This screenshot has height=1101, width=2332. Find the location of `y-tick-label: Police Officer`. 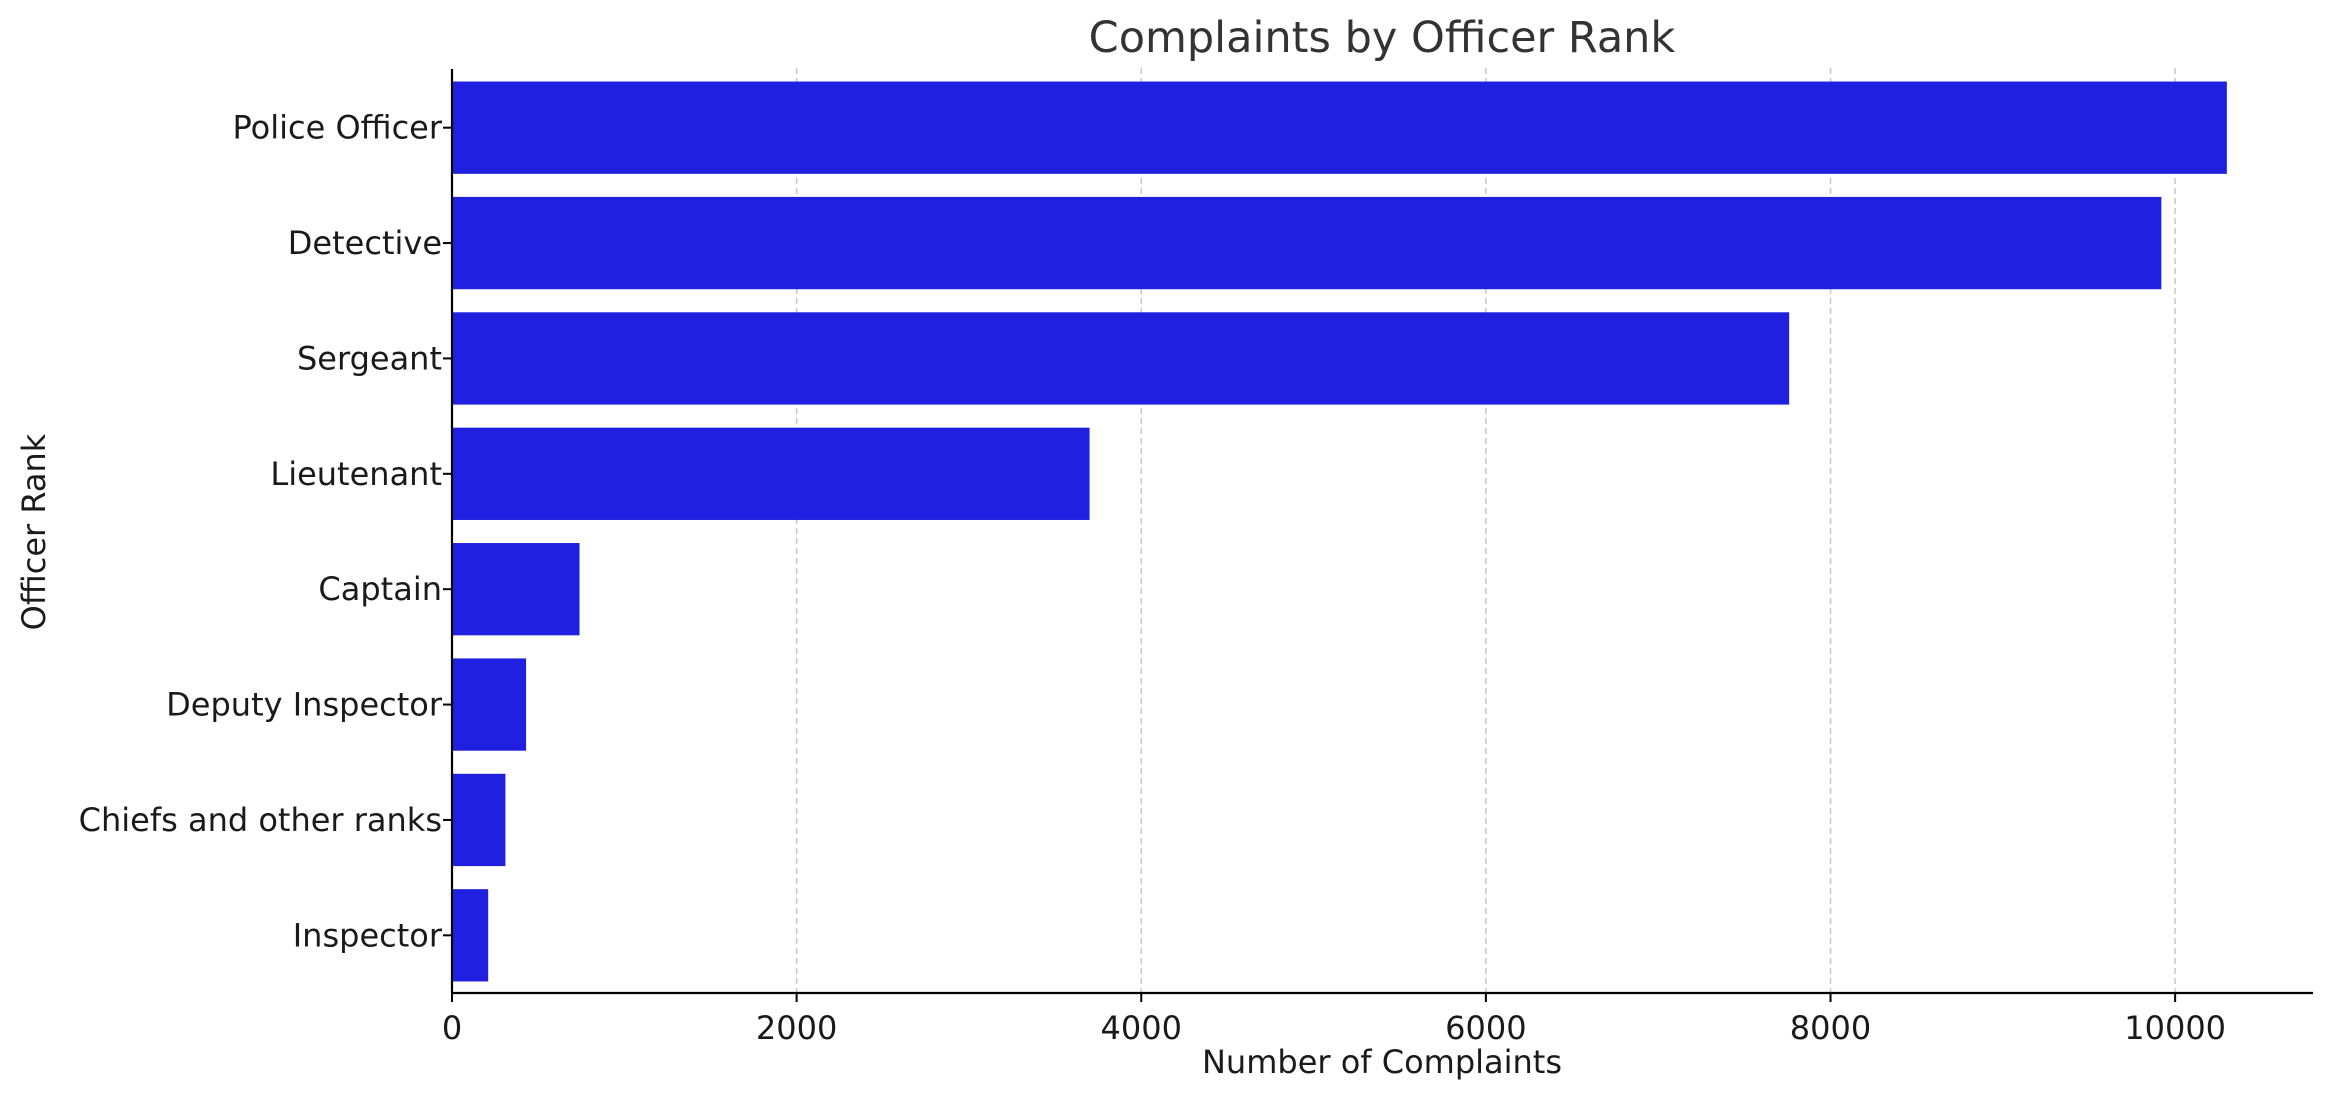

y-tick-label: Police Officer is located at coordinates (337, 128).